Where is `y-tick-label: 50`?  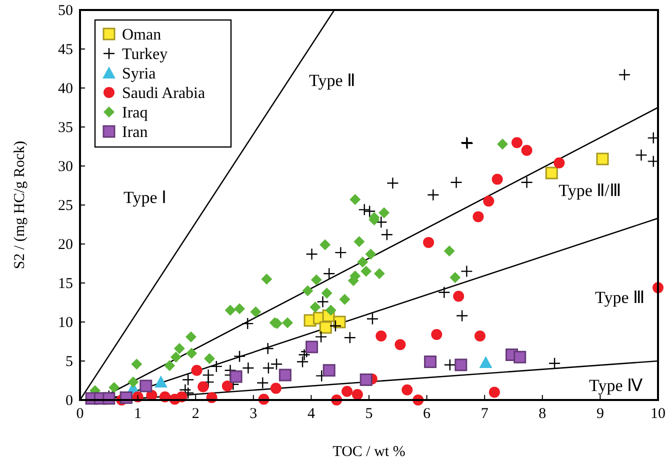
y-tick-label: 50 is located at coordinates (65, 11).